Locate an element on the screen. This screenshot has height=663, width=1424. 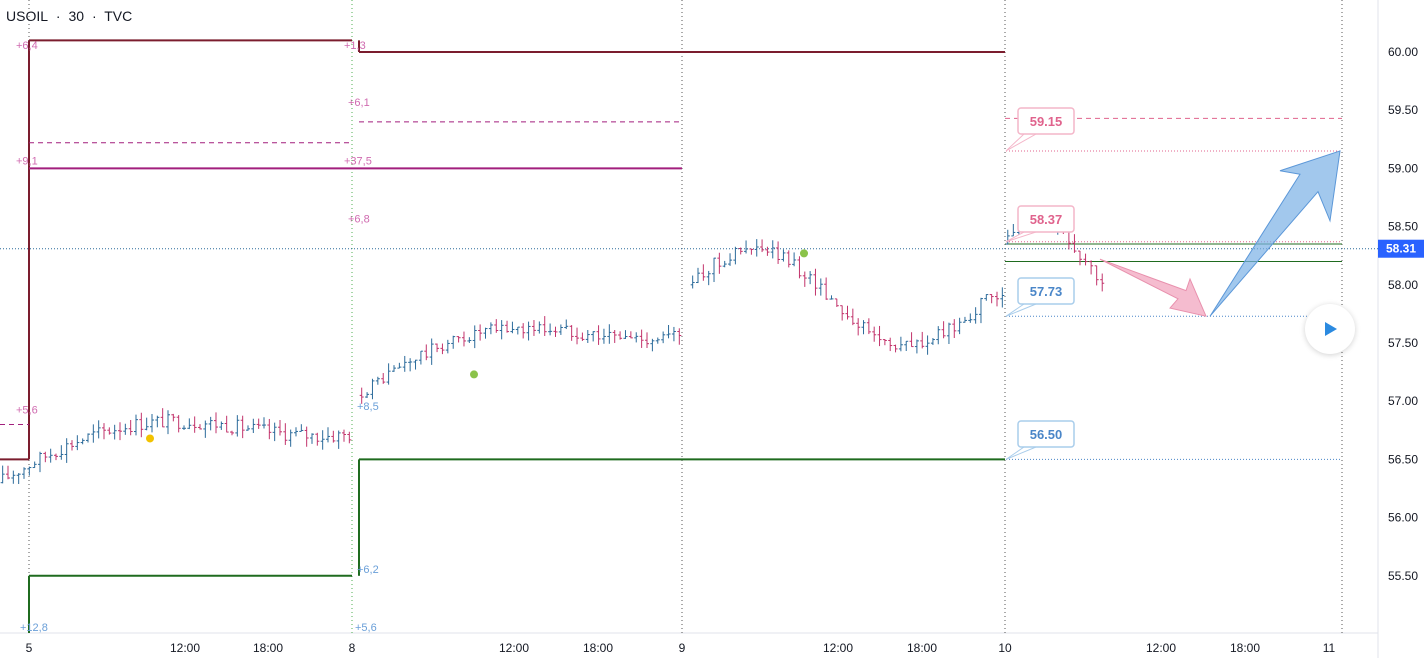
forecast-down-arrow is located at coordinates (1153, 287).